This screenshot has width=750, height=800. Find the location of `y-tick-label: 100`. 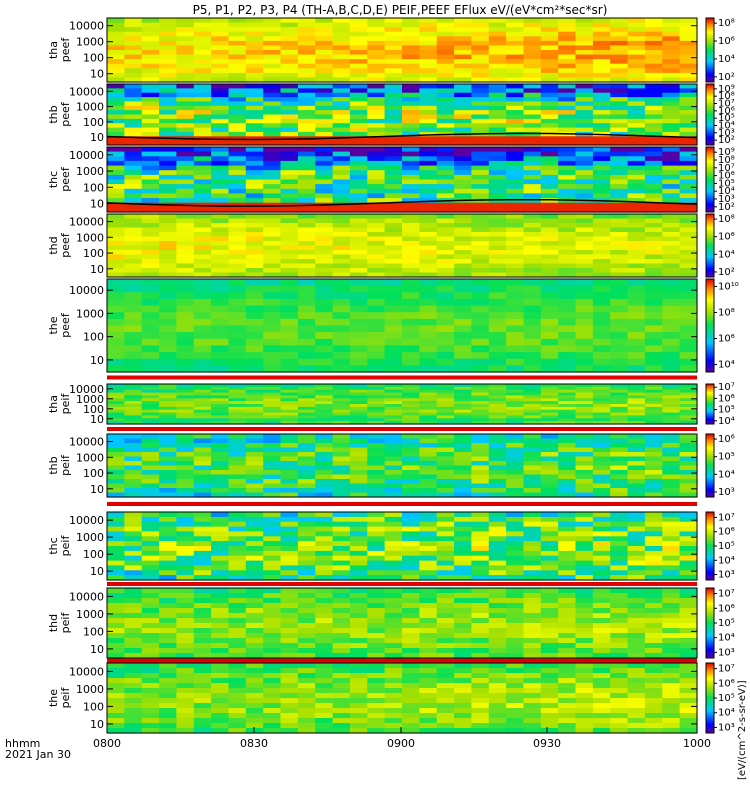

y-tick-label: 100 is located at coordinates (93, 337).